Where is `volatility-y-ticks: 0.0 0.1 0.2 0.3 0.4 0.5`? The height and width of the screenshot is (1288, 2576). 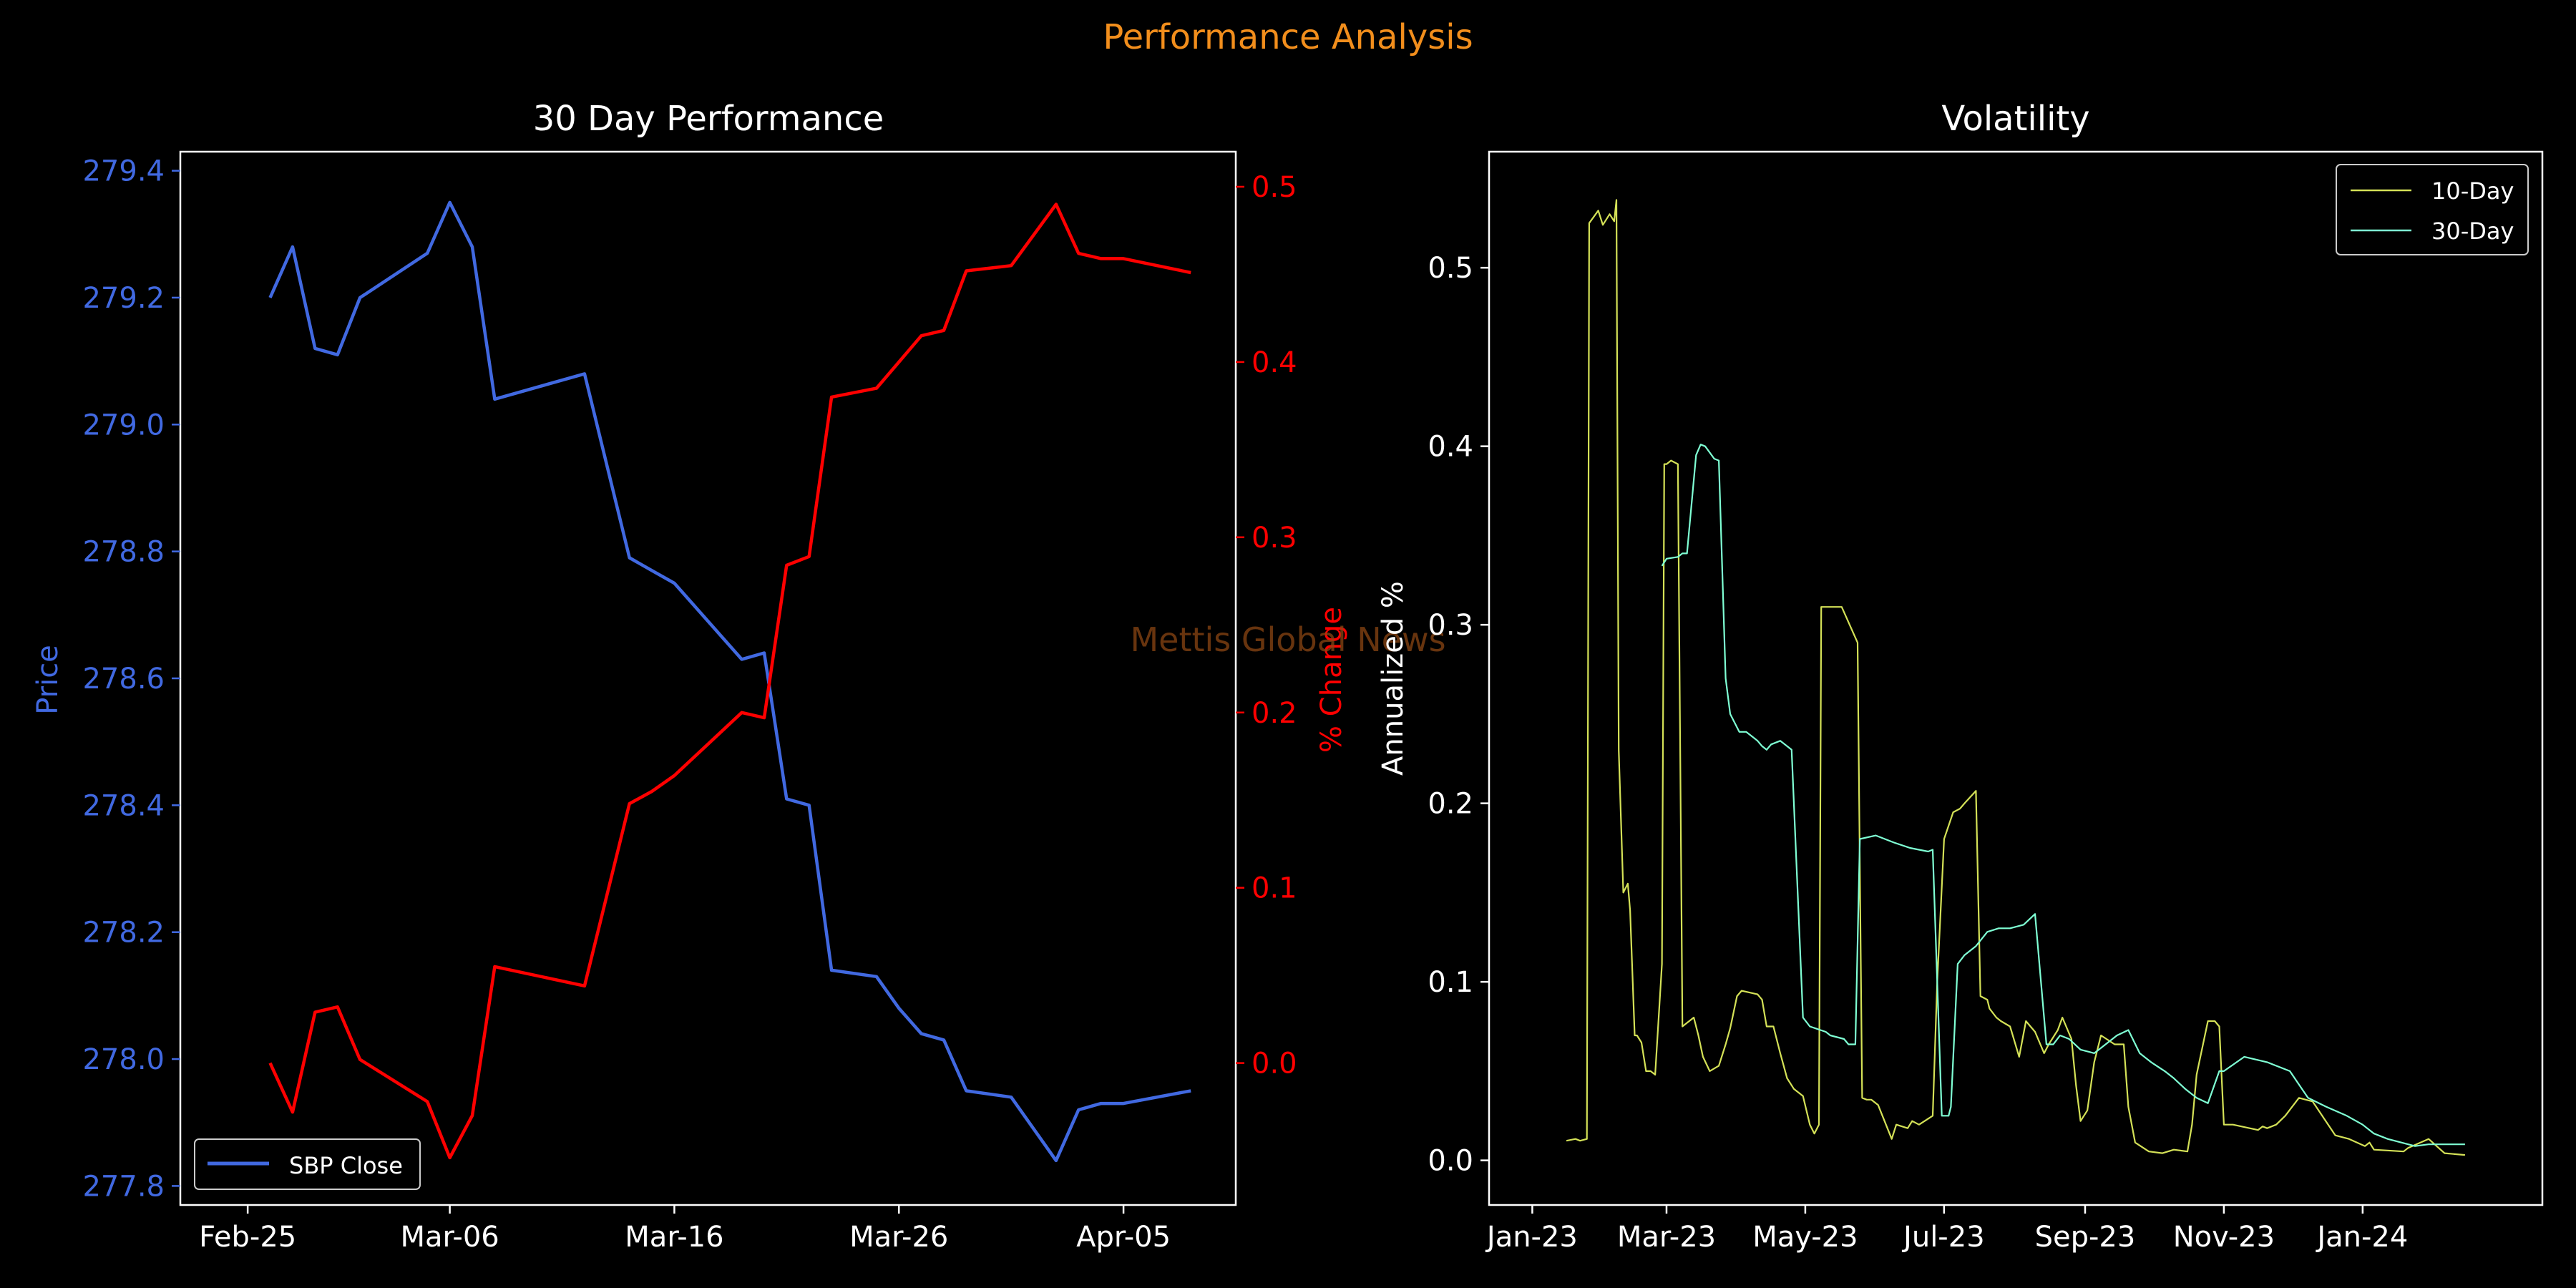
volatility-y-ticks: 0.0 0.1 0.2 0.3 0.4 0.5 is located at coordinates (1458, 715).